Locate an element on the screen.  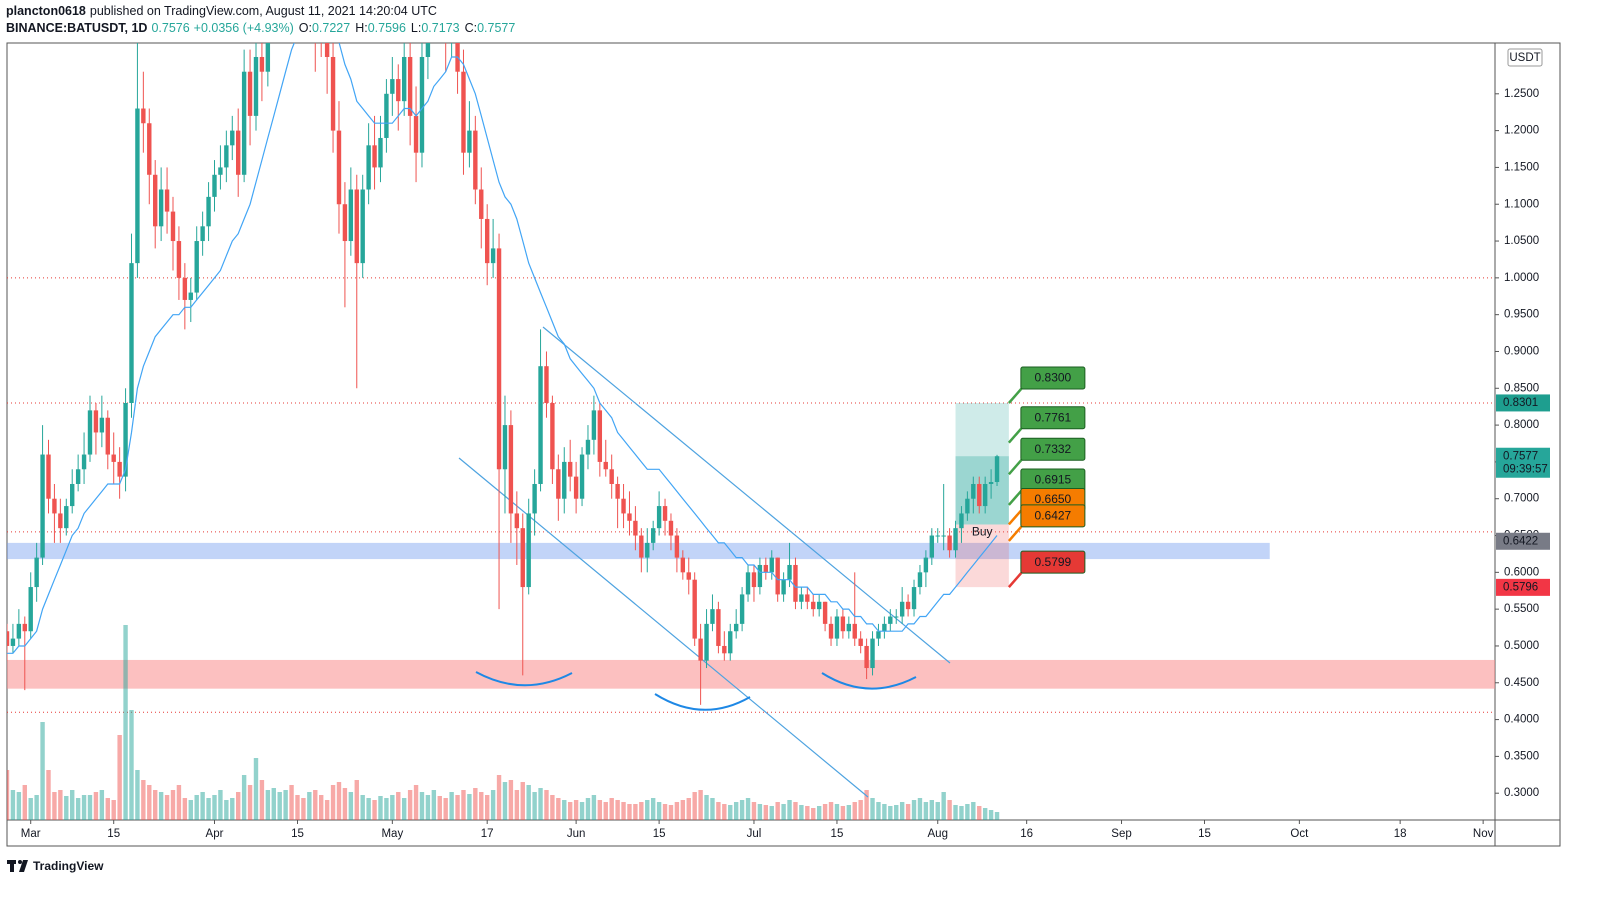
ohlc-value: 0.7596 is located at coordinates (387, 28).